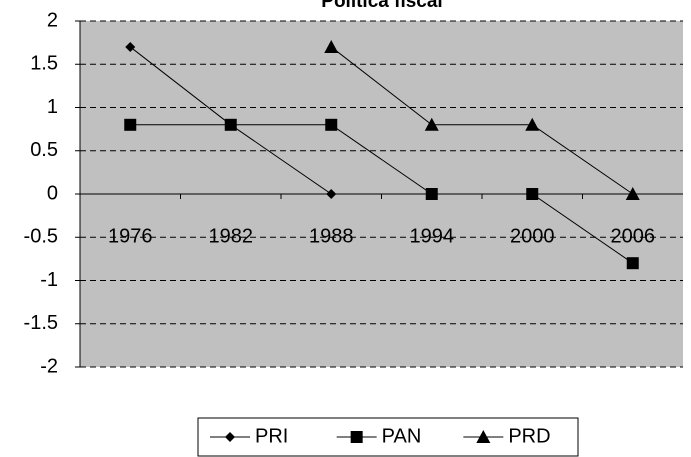 Image resolution: width=691 pixels, height=457 pixels. Describe the element at coordinates (231, 236) in the screenshot. I see `x-tick-label: 1982` at that location.